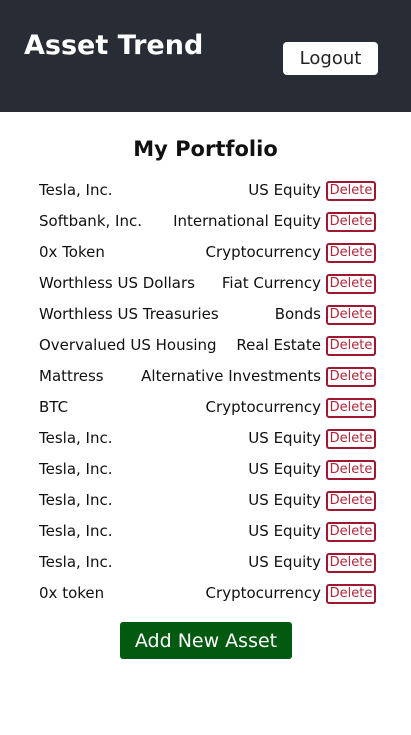  I want to click on asset-name: 0x token, so click(72, 593).